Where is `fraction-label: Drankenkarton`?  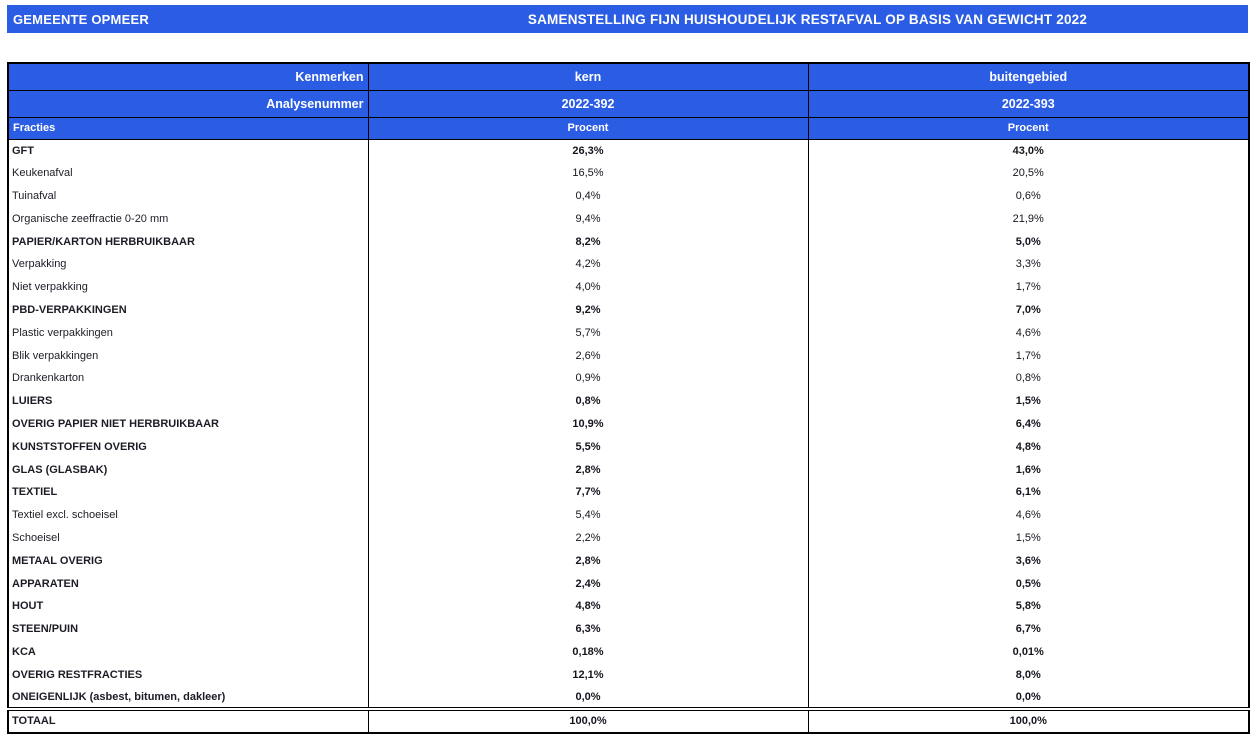
fraction-label: Drankenkarton is located at coordinates (48, 378).